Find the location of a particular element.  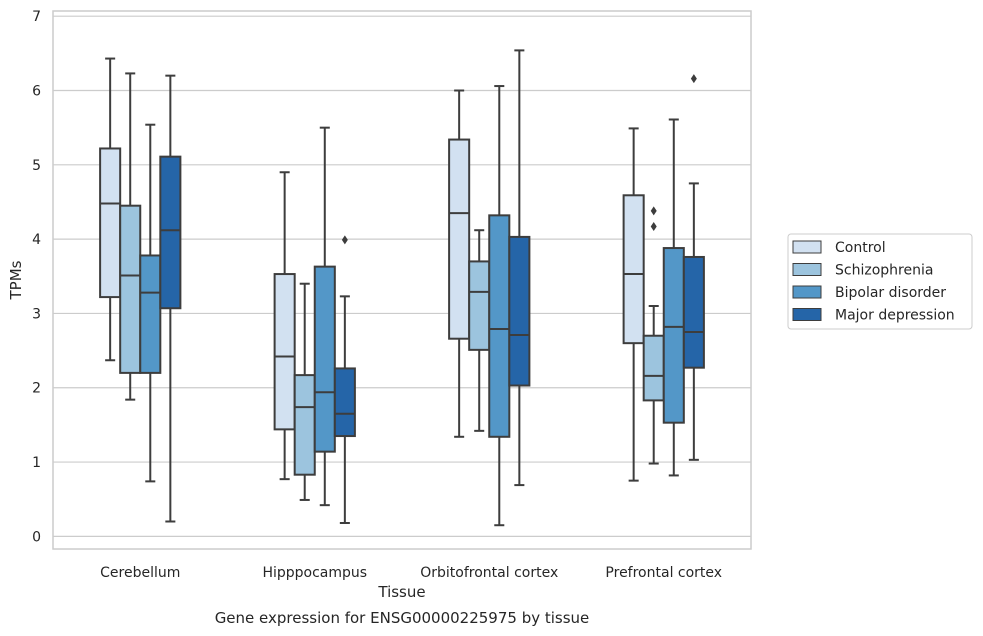

legend-frame is located at coordinates (880, 281).